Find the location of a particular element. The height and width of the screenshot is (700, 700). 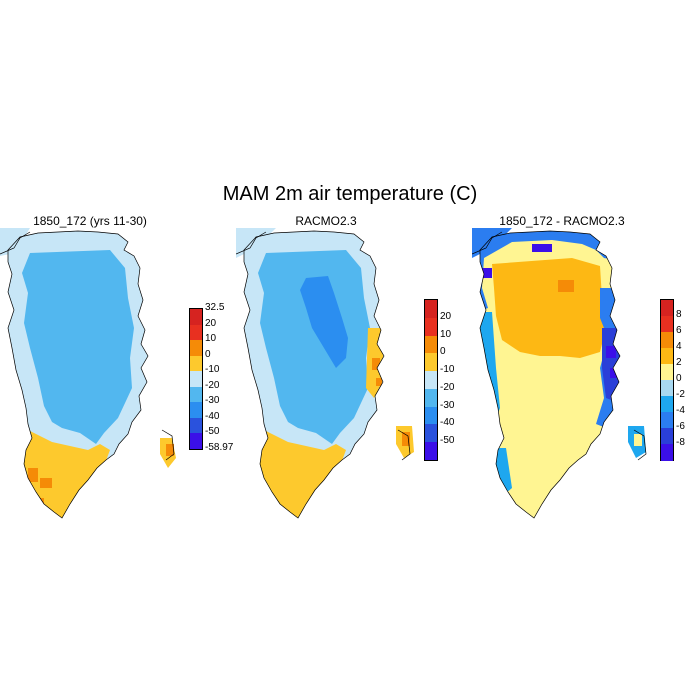

colorbar-tick-label: 4 is located at coordinates (679, 346).